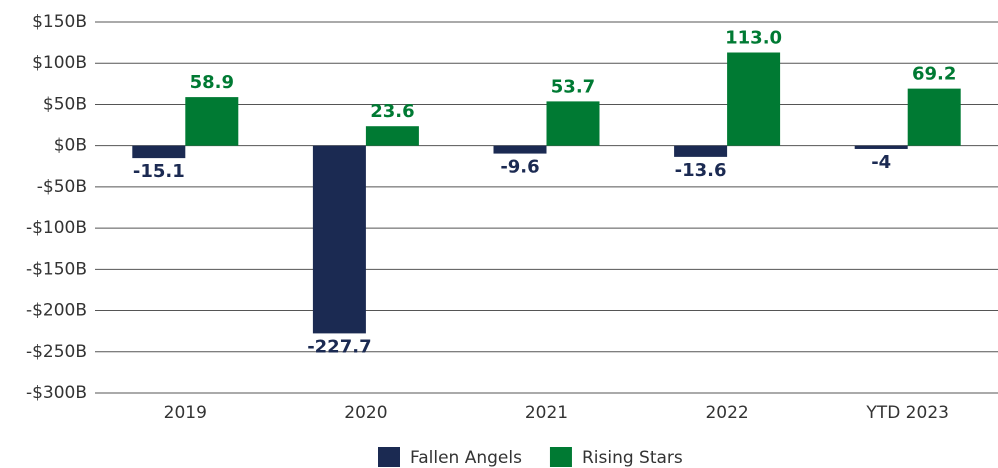  What do you see at coordinates (62, 187) in the screenshot?
I see `y-tick-label: -$50B` at bounding box center [62, 187].